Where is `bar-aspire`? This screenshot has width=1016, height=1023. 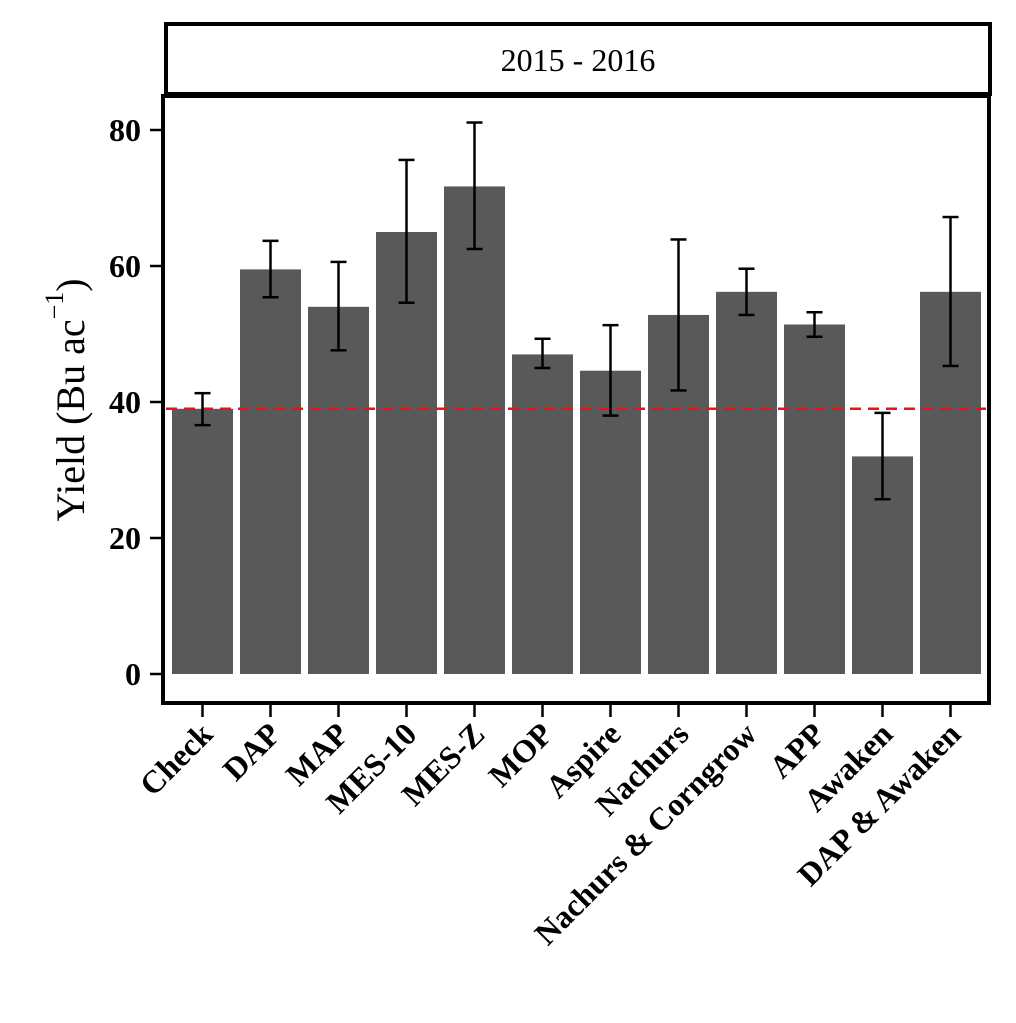
bar-aspire is located at coordinates (610, 522).